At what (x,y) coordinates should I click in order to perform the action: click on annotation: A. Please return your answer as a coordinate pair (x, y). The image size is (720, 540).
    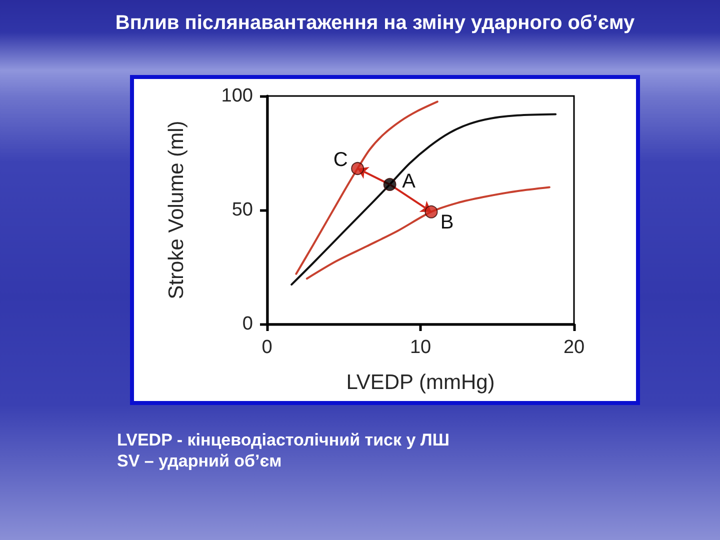
    Looking at the image, I should click on (409, 181).